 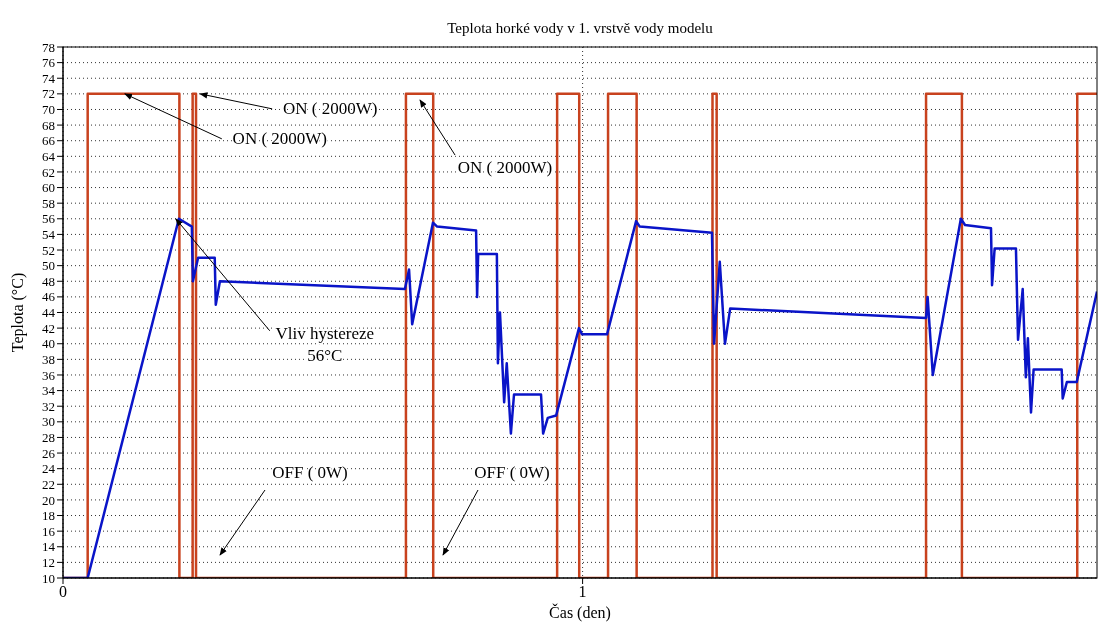 I want to click on y-tick-label: 30, so click(x=48, y=422).